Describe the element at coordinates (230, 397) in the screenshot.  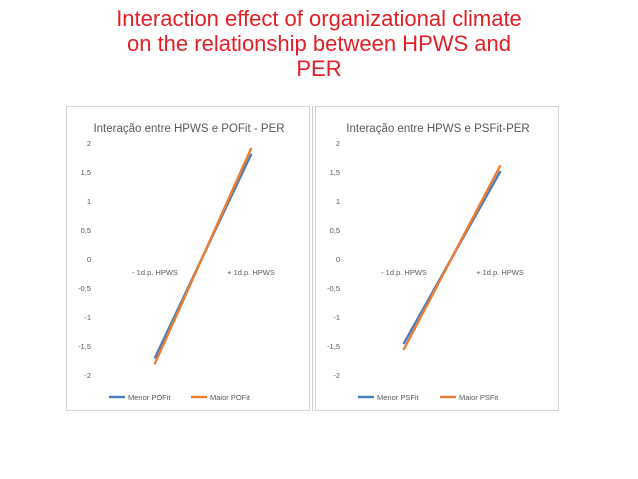
I see `legend-label: Maior POFit` at that location.